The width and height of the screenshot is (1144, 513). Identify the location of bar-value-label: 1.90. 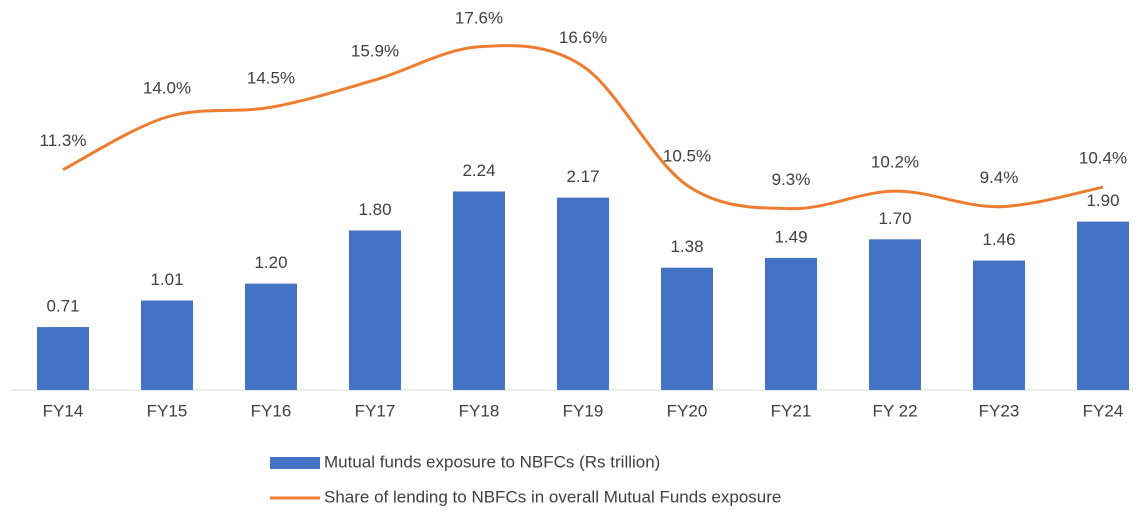
(1102, 200).